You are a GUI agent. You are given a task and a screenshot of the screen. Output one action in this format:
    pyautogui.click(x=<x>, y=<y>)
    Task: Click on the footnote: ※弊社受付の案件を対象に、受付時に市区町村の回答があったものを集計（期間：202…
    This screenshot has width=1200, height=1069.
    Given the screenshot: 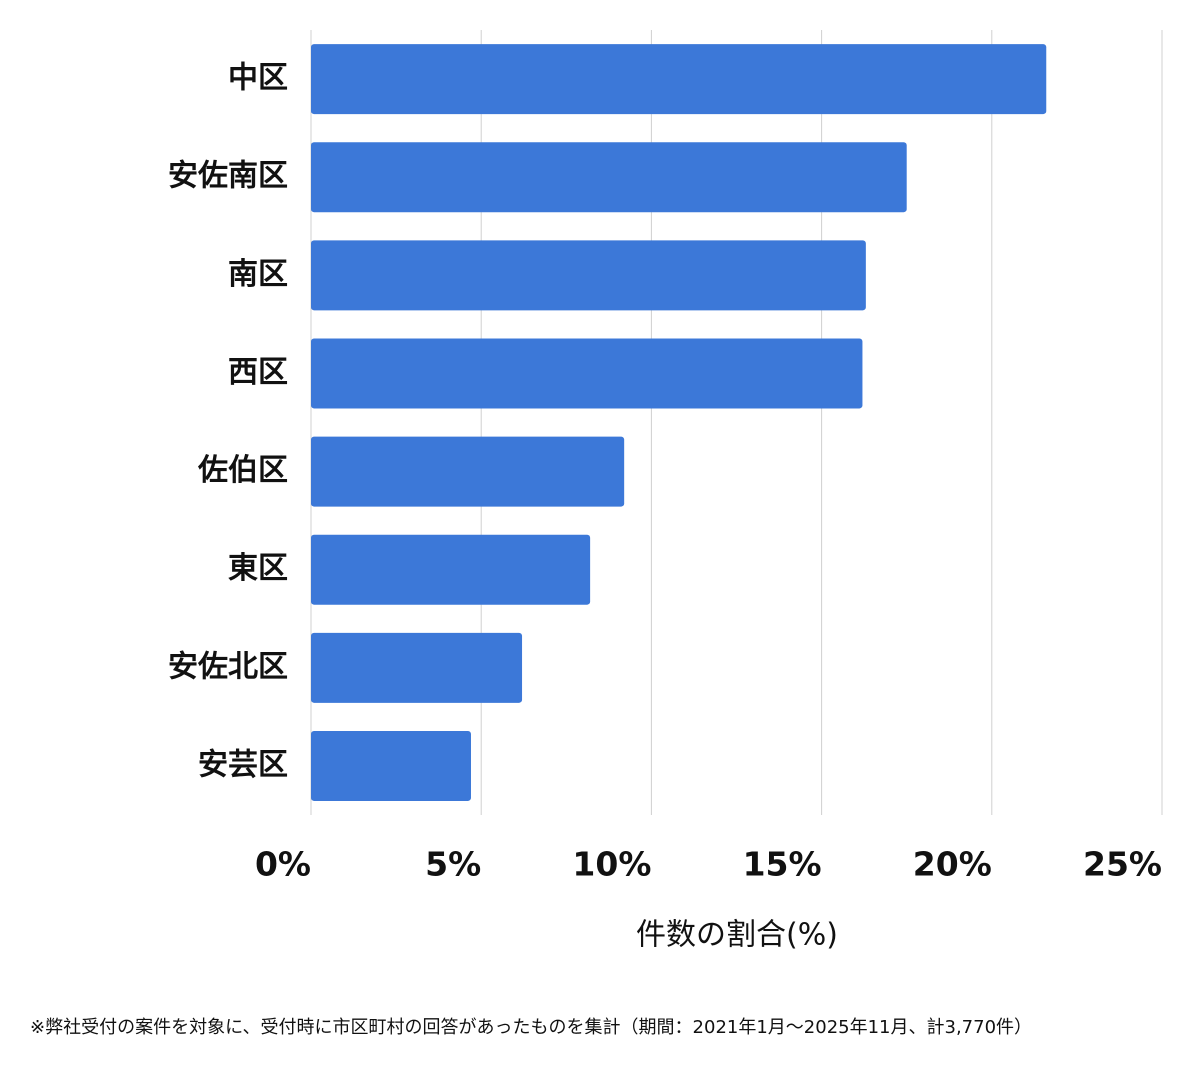 What is the action you would take?
    pyautogui.click(x=531, y=1027)
    